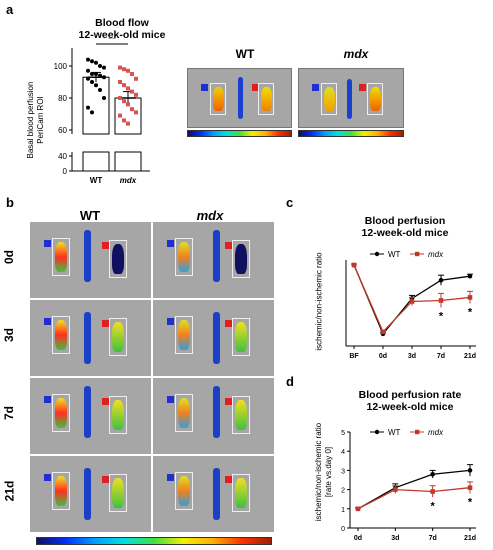  Describe the element at coordinates (417, 254) in the screenshot. I see `legend-marker-mdx` at that location.